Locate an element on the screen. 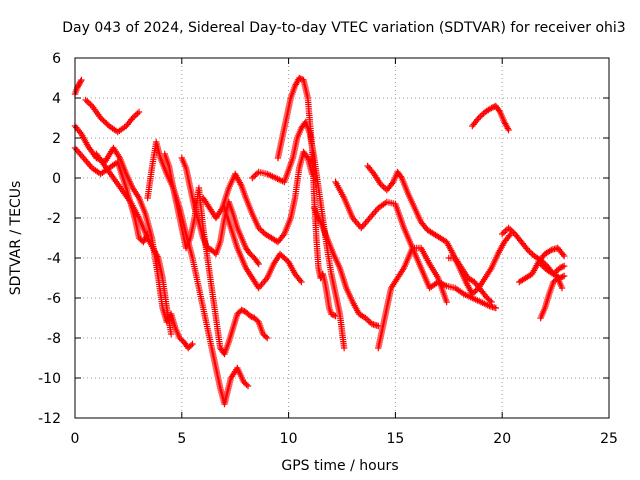 This screenshot has height=480, width=640. y-tick-label: 0 is located at coordinates (56, 179).